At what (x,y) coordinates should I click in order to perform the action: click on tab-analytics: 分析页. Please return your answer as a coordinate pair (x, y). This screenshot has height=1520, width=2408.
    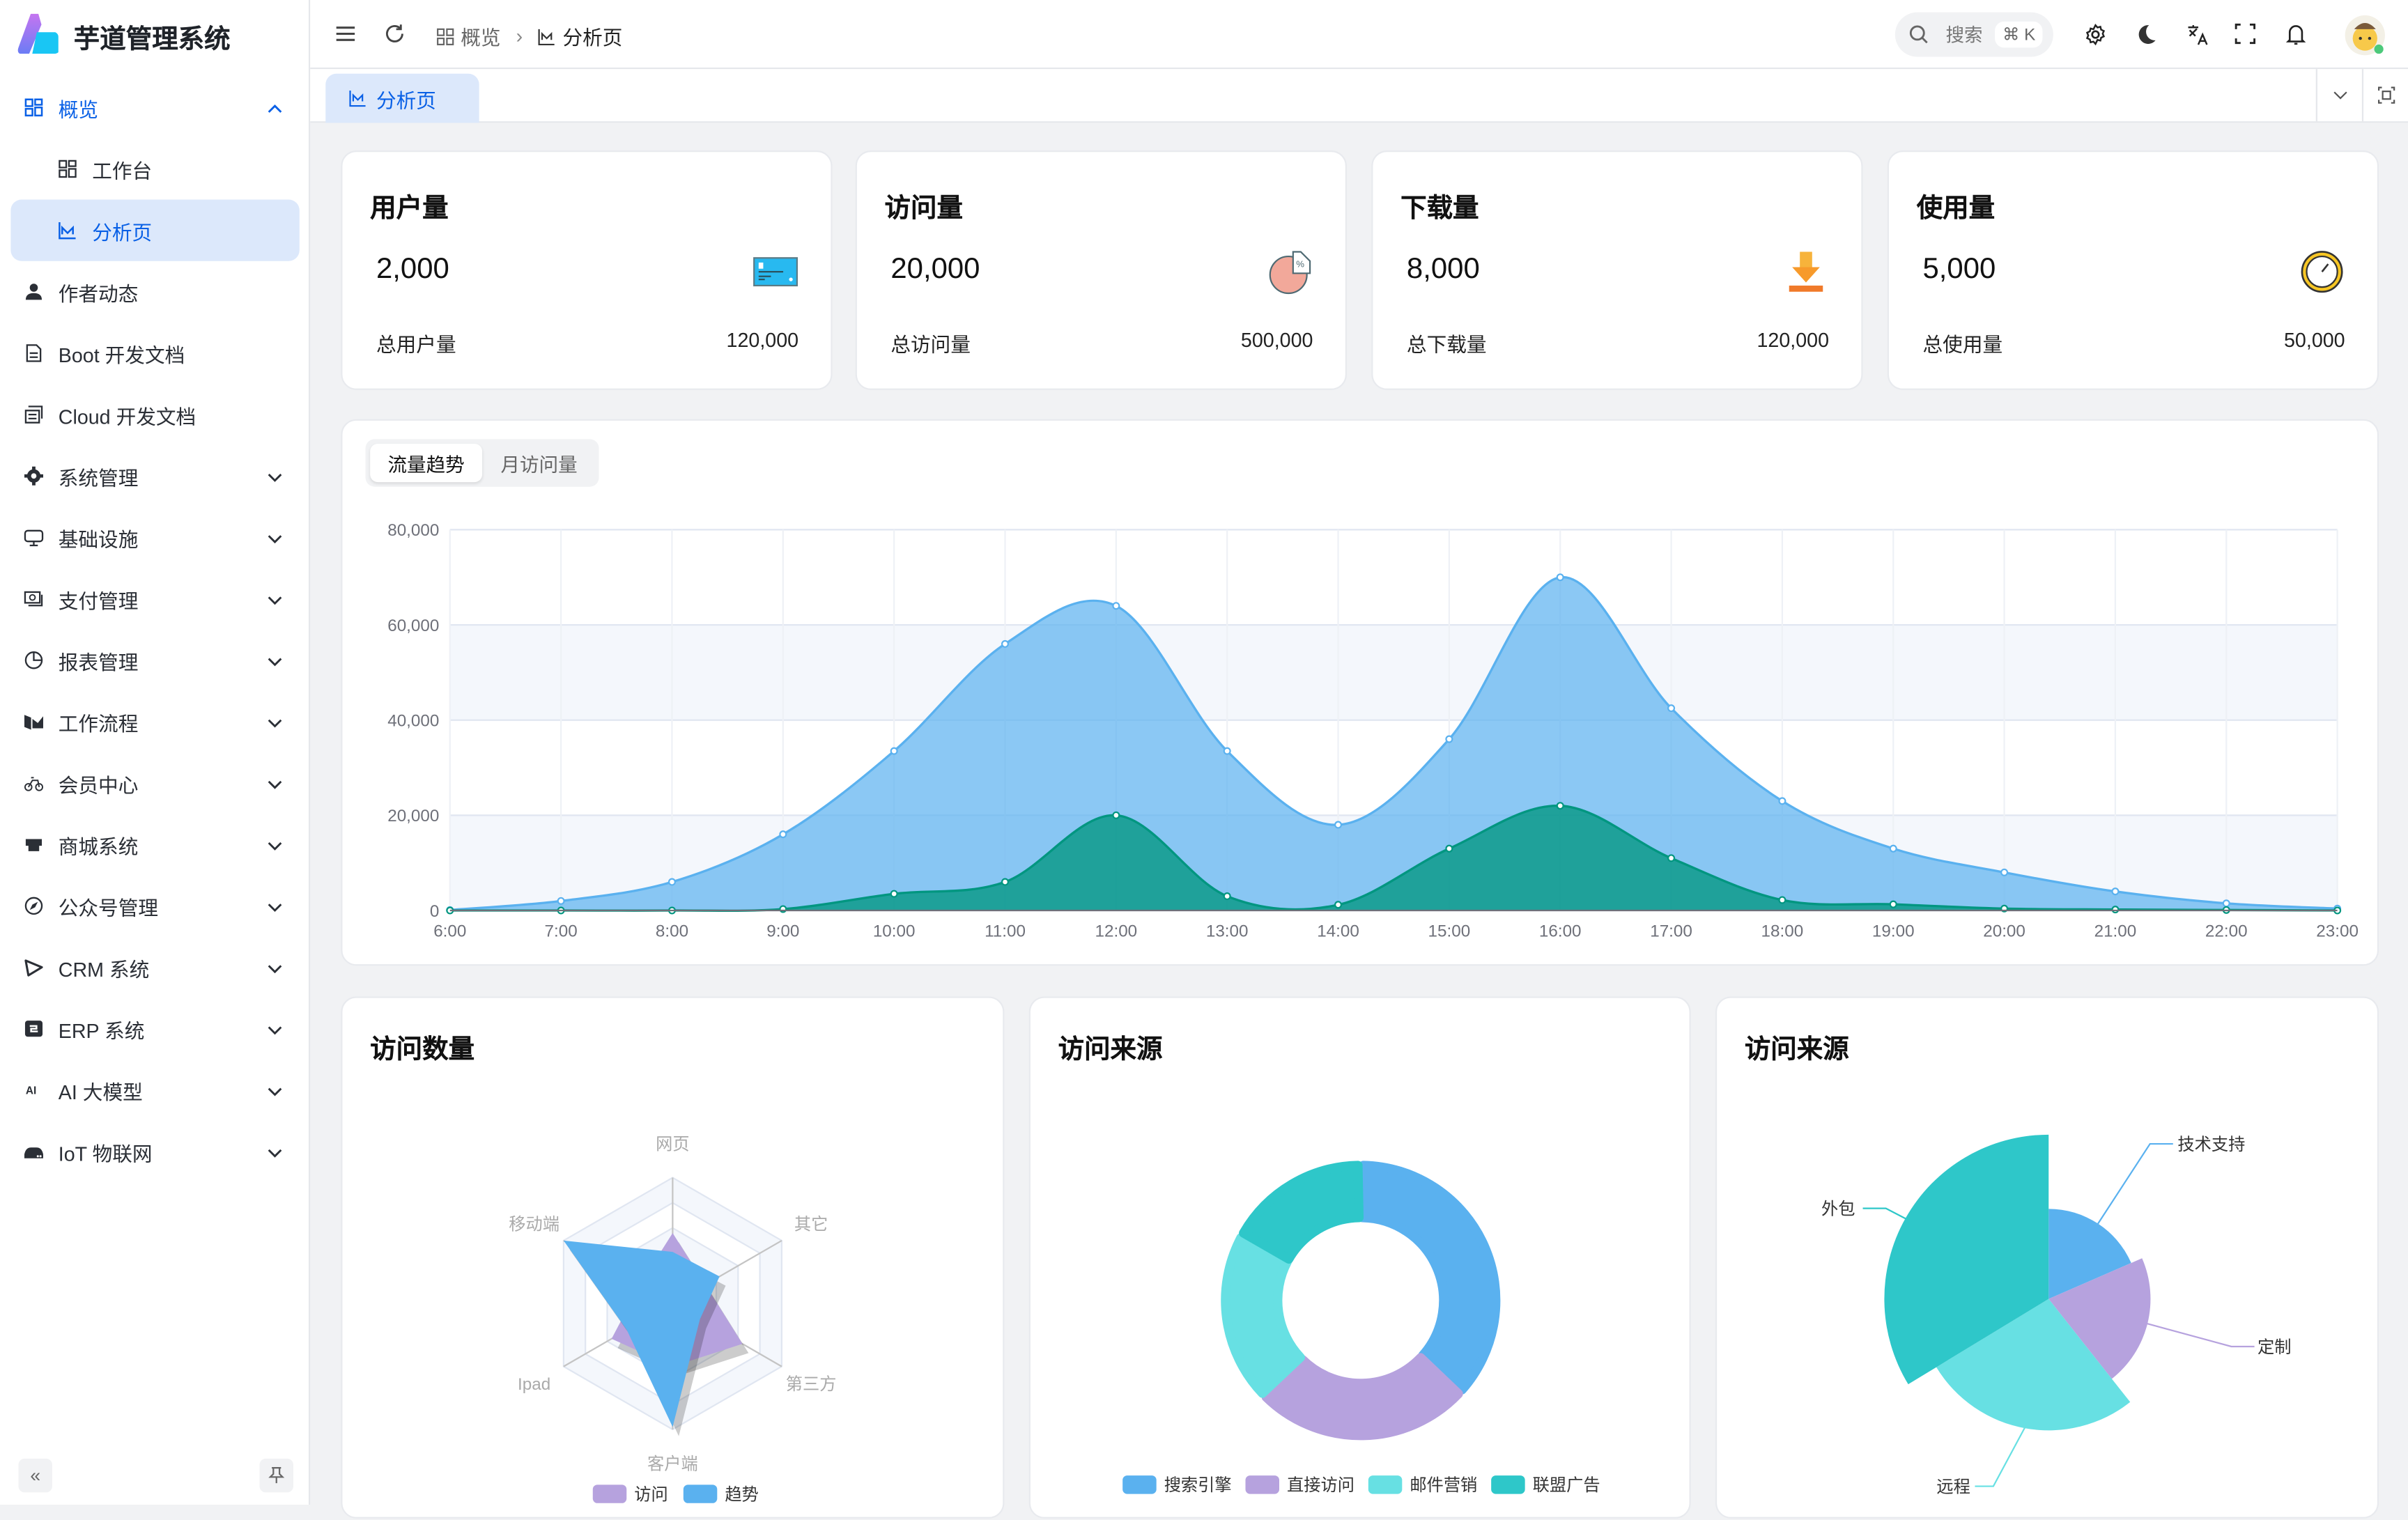
    Looking at the image, I should click on (402, 98).